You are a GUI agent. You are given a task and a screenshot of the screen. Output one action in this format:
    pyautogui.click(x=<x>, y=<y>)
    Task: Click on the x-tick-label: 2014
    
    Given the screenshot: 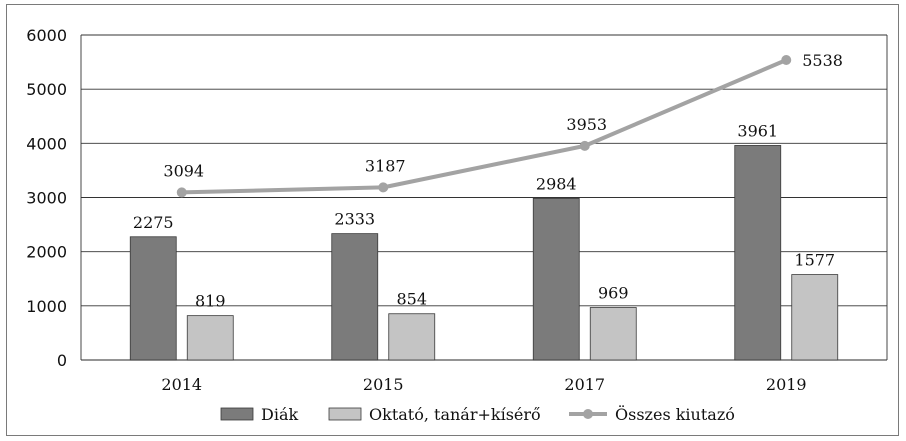 What is the action you would take?
    pyautogui.click(x=181, y=384)
    